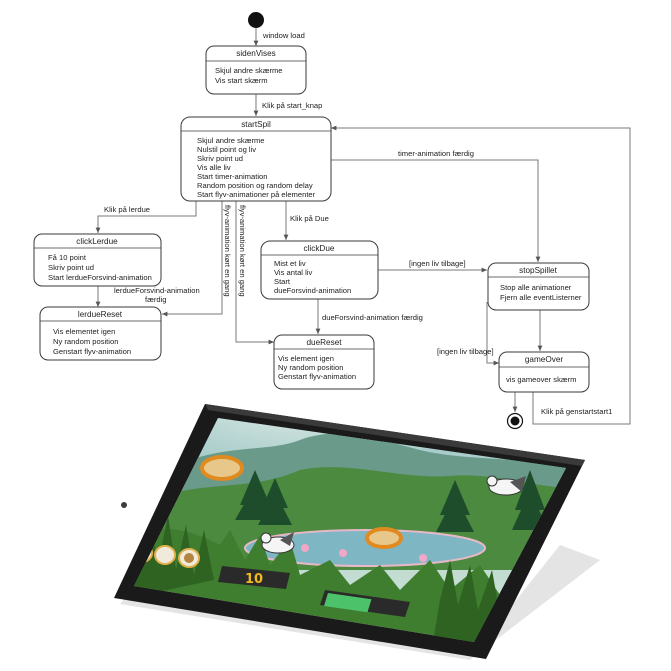 This screenshot has height=671, width=671. What do you see at coordinates (100, 277) in the screenshot?
I see `state-line: Start lerdueForsvind-animation` at bounding box center [100, 277].